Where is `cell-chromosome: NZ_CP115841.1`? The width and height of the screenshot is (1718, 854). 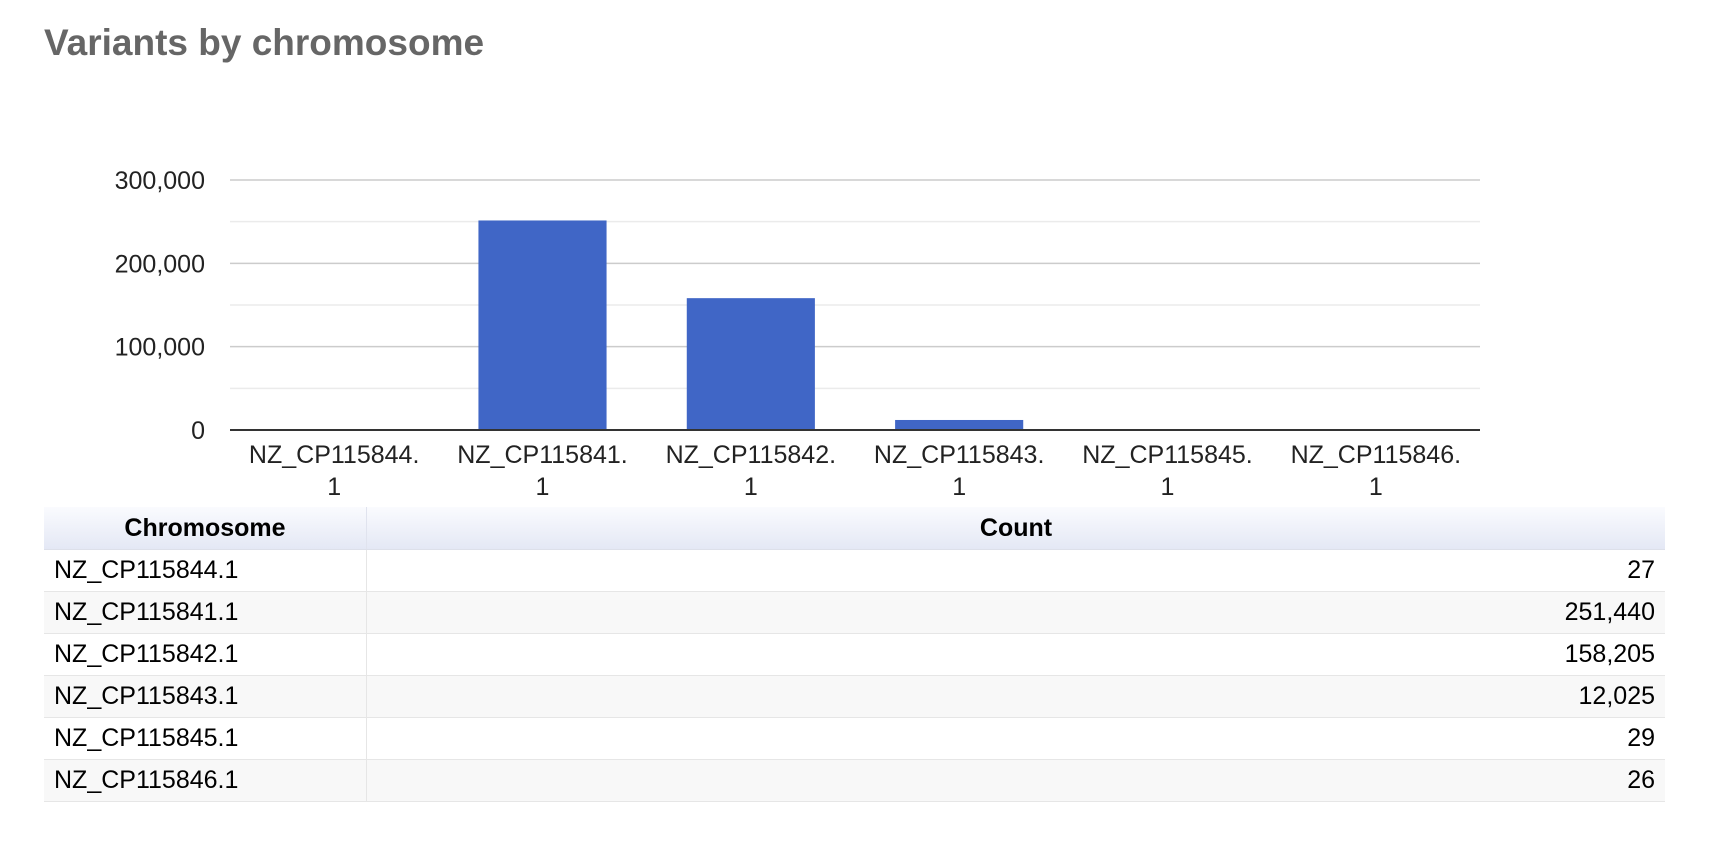 cell-chromosome: NZ_CP115841.1 is located at coordinates (205, 612).